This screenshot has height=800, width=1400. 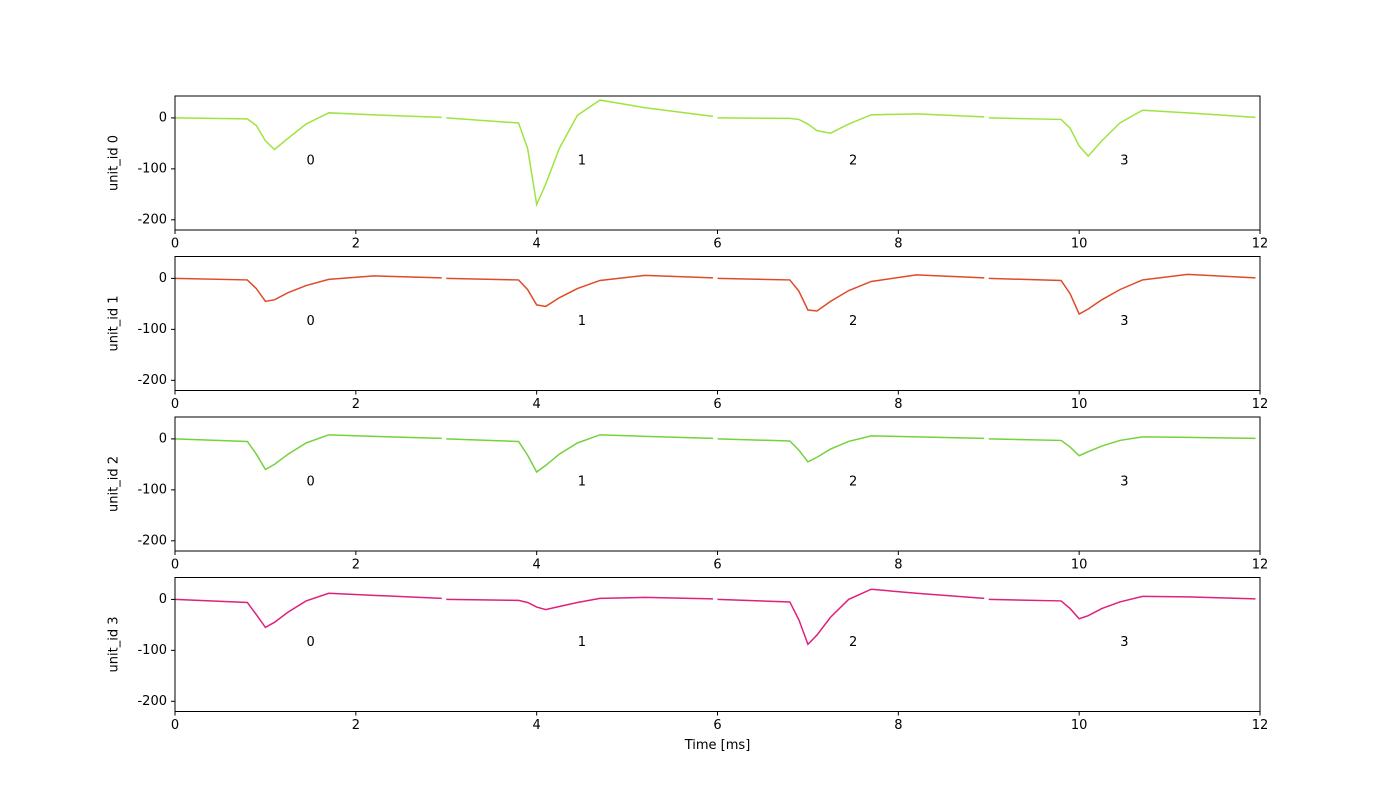 I want to click on y-axis-label: unit_id 1, so click(x=114, y=324).